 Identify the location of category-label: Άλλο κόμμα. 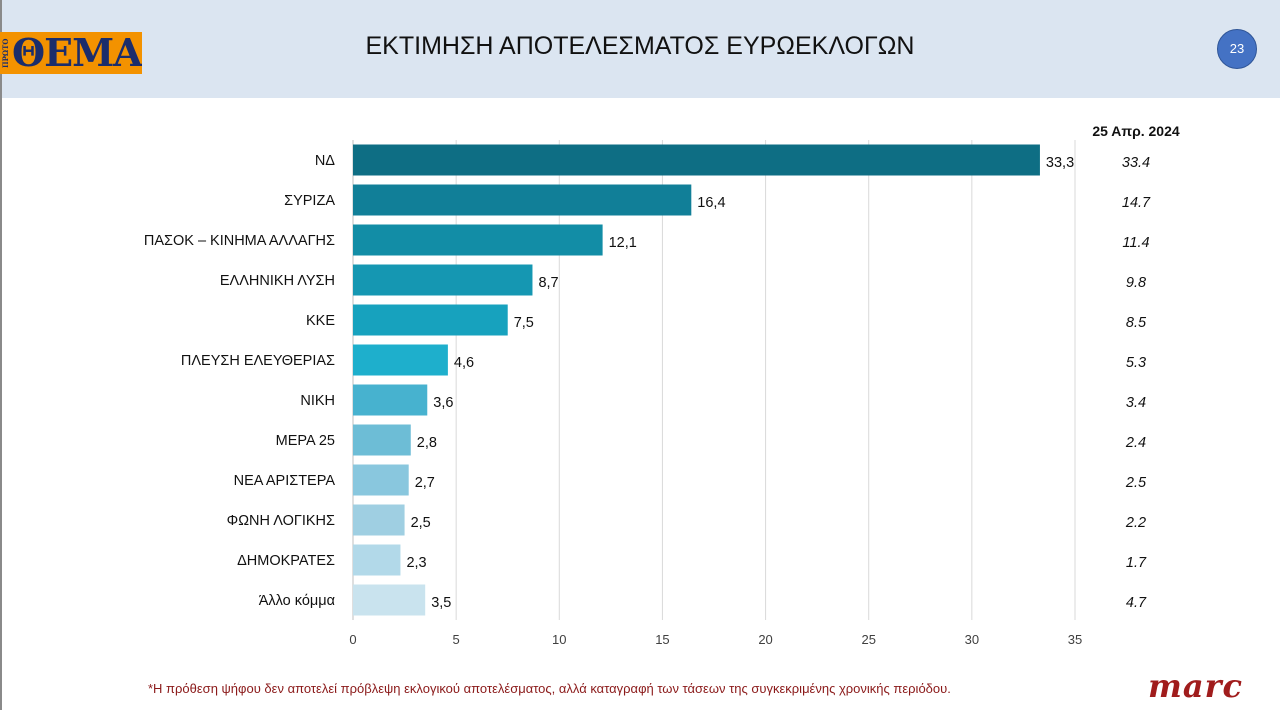
(297, 601).